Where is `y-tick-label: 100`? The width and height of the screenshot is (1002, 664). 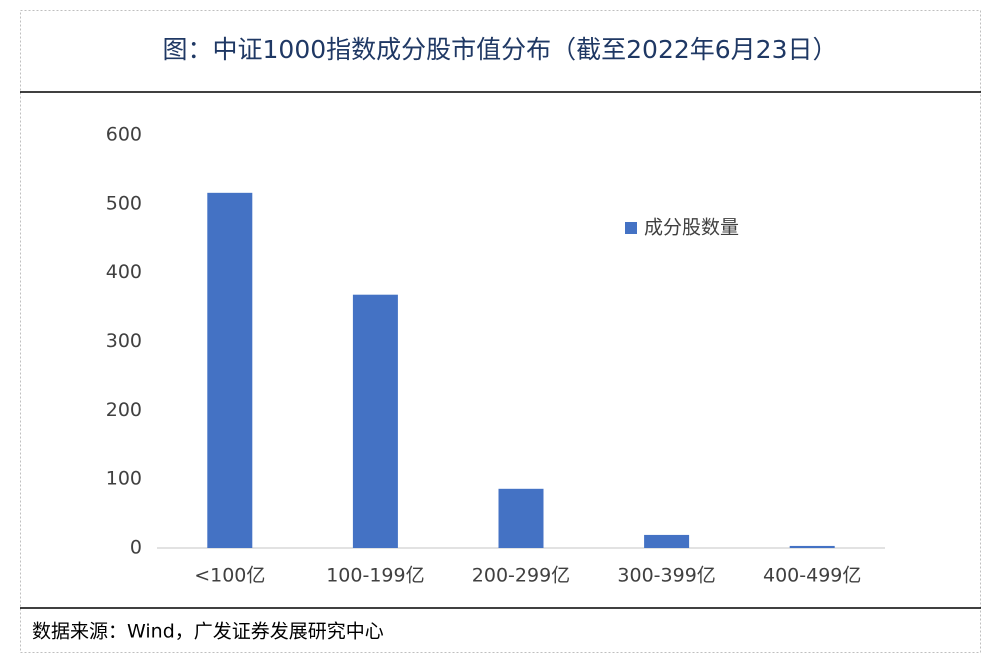
y-tick-label: 100 is located at coordinates (124, 479).